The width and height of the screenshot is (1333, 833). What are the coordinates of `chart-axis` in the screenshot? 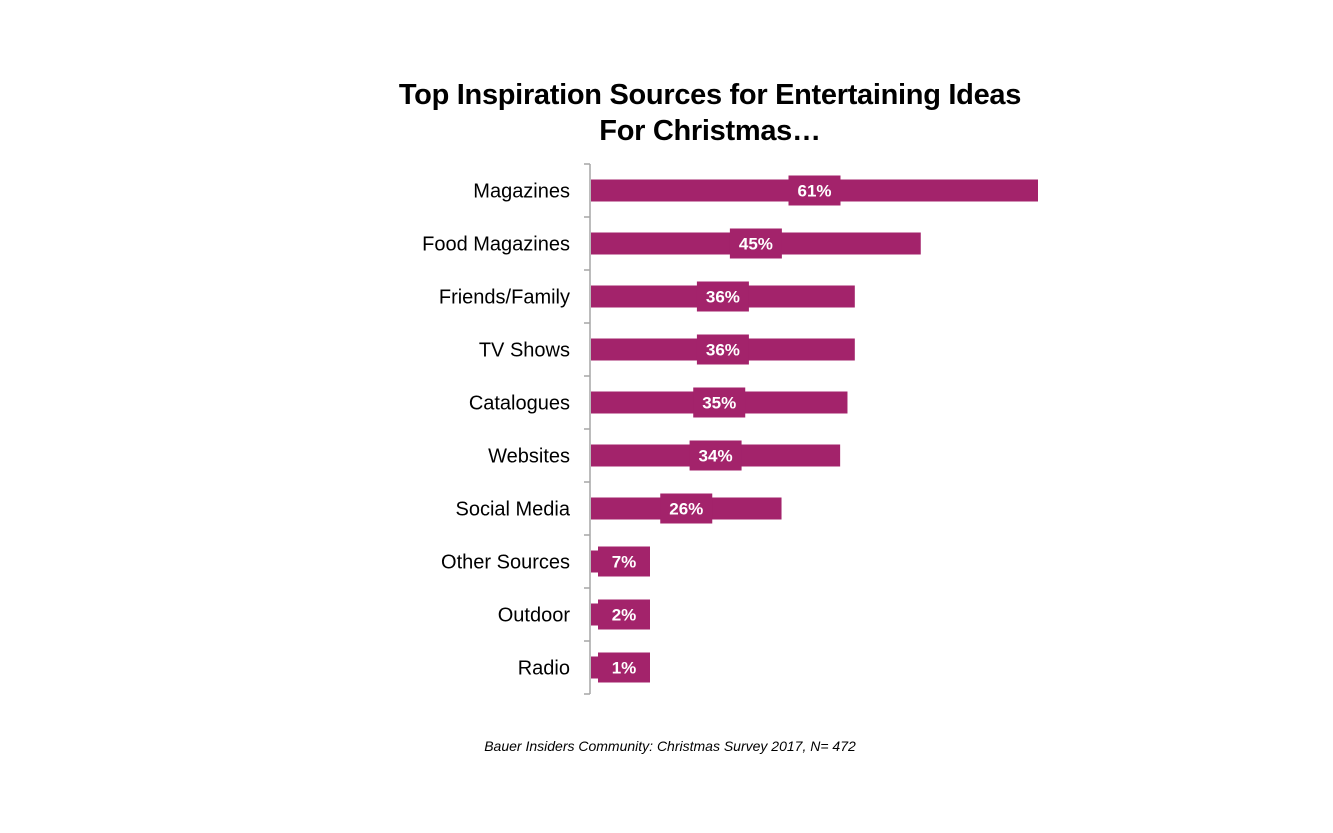 It's located at (587, 429).